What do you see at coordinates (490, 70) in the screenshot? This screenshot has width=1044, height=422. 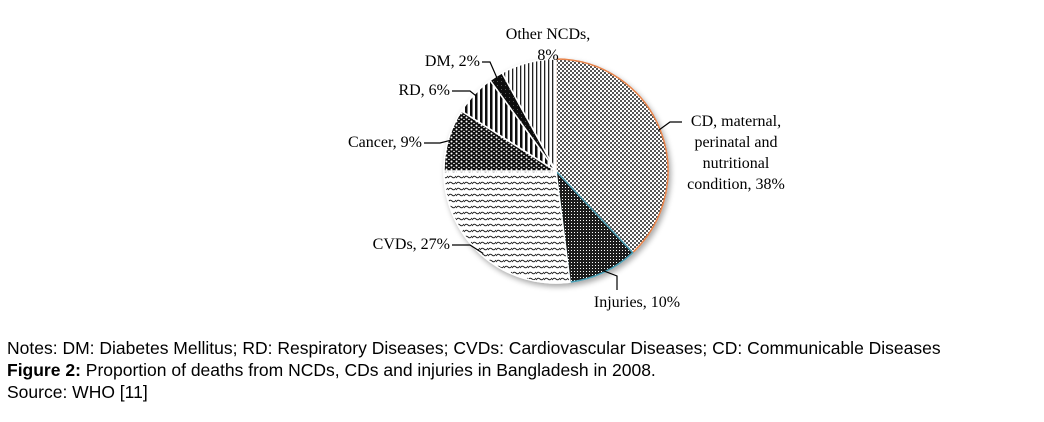 I see `leader-line-dm` at bounding box center [490, 70].